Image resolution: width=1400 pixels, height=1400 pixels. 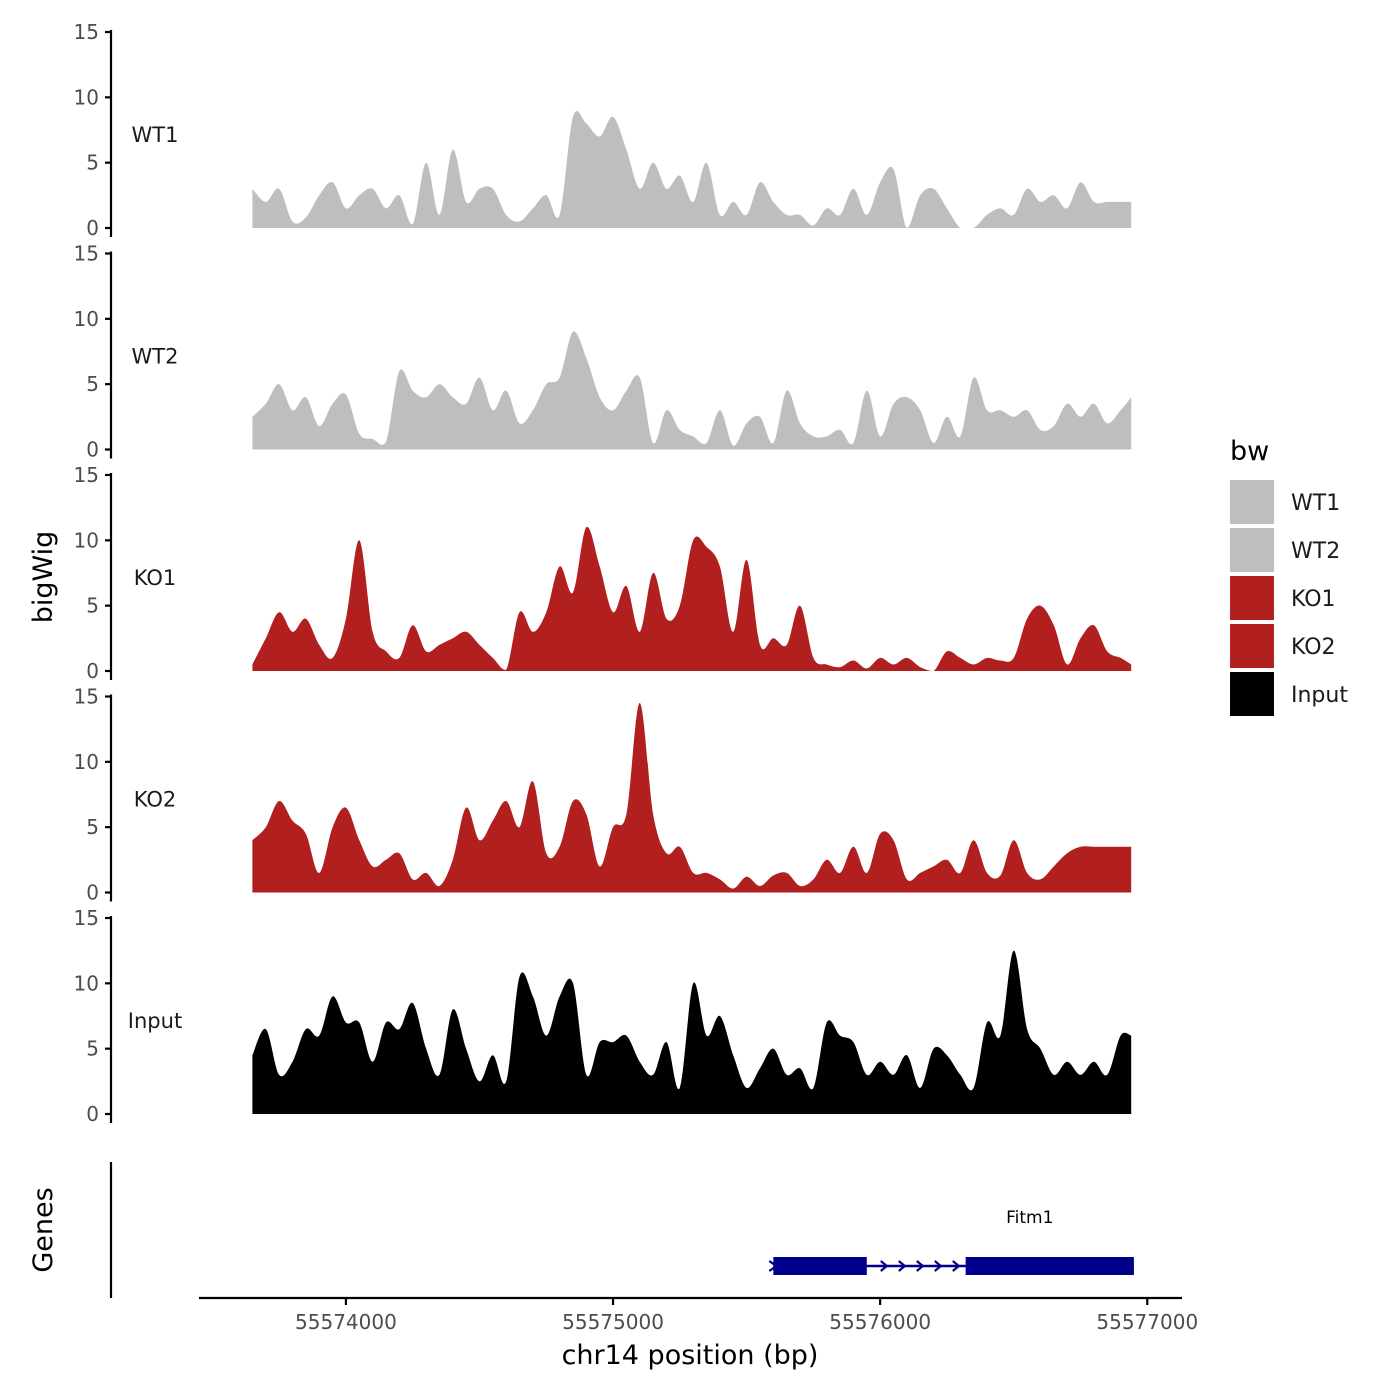 I want to click on coverage-area-wt1, so click(x=692, y=169).